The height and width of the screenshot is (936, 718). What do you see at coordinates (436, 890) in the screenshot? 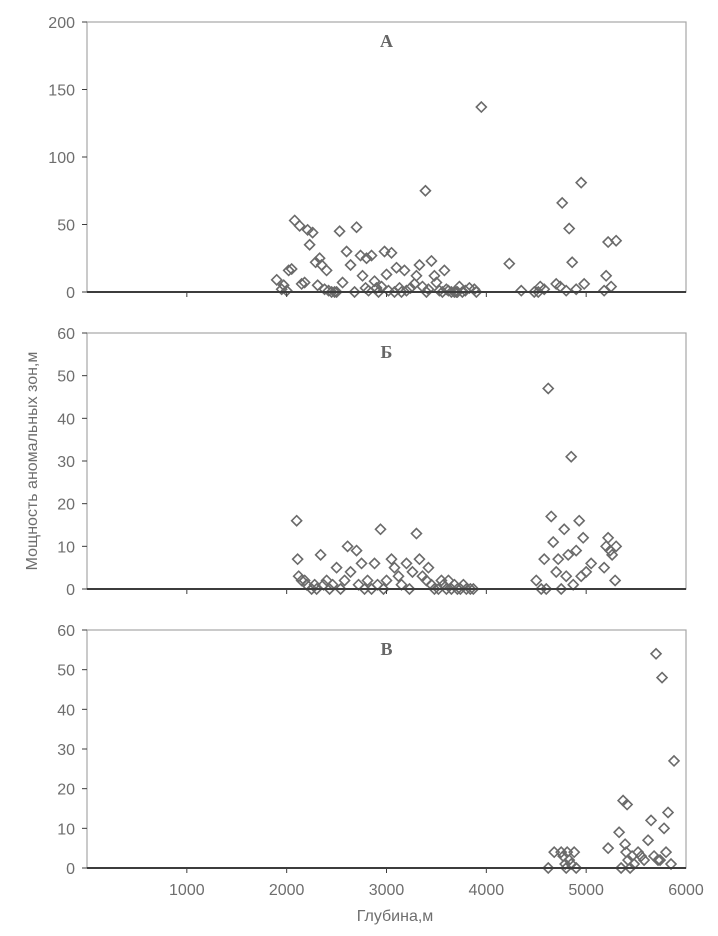
I see `panel-c-x-ticks: 1000 2000 3000 4000 5000 6000` at bounding box center [436, 890].